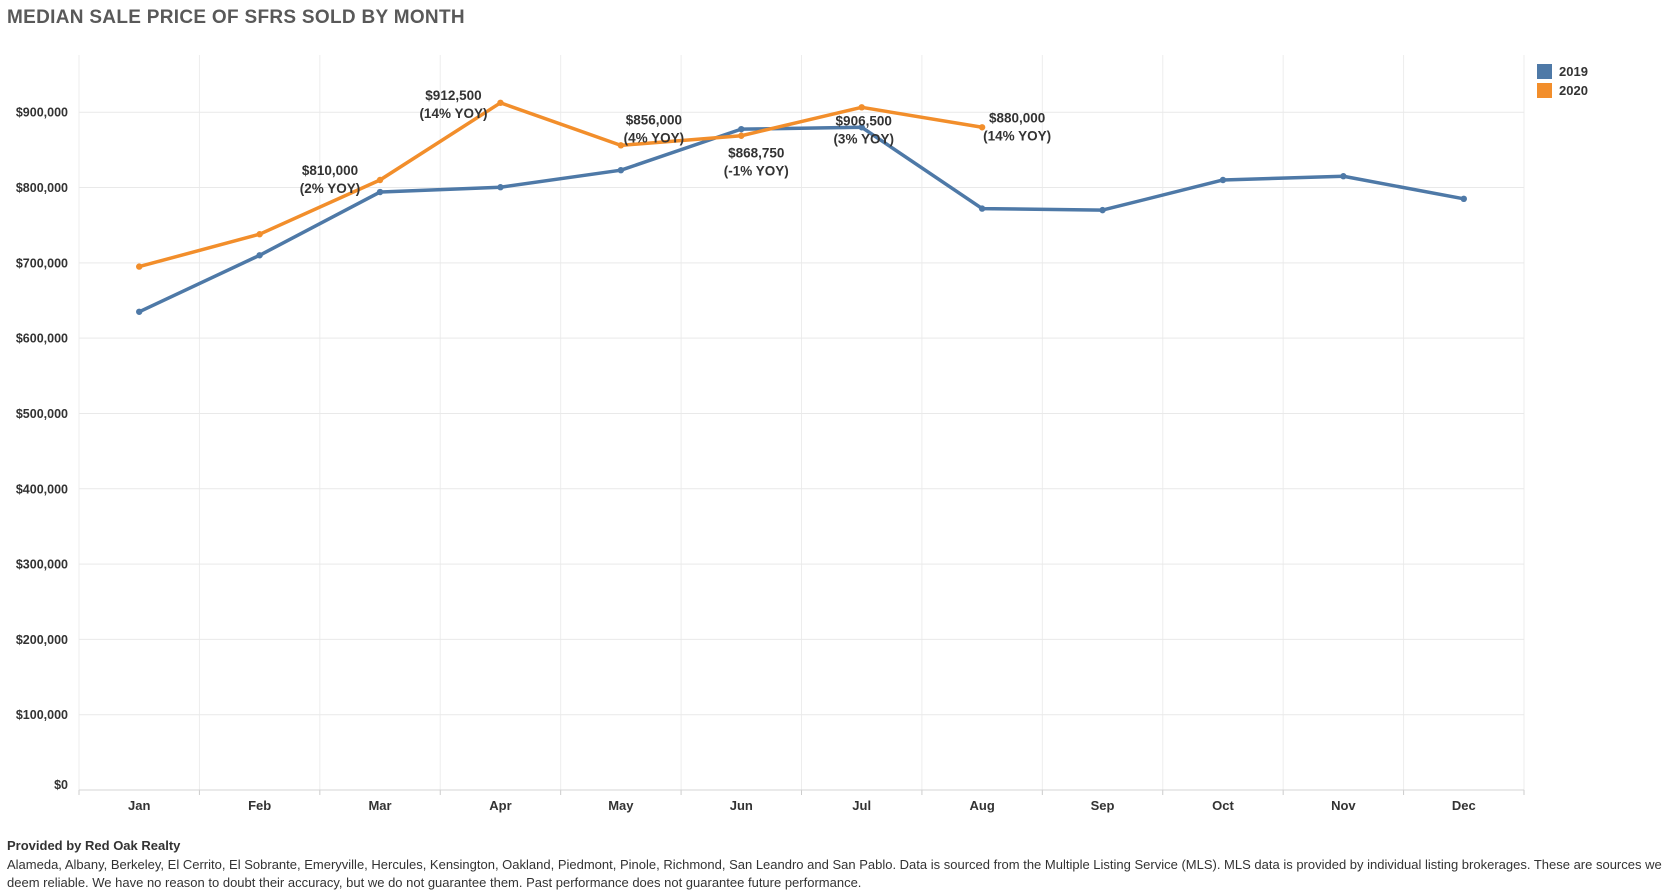 The image size is (1676, 893). Describe the element at coordinates (379, 805) in the screenshot. I see `x-axis-label-mar: Mar` at that location.